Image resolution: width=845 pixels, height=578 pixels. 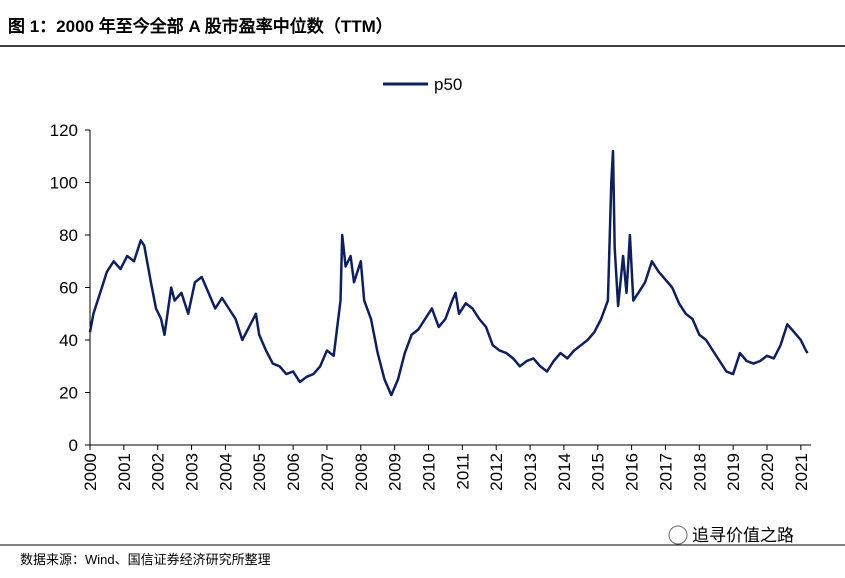 I want to click on x-tick-label: 2020, so click(x=767, y=472).